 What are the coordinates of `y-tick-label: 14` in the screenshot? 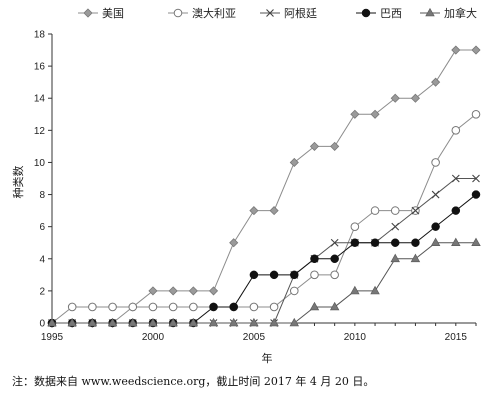 It's located at (40, 99).